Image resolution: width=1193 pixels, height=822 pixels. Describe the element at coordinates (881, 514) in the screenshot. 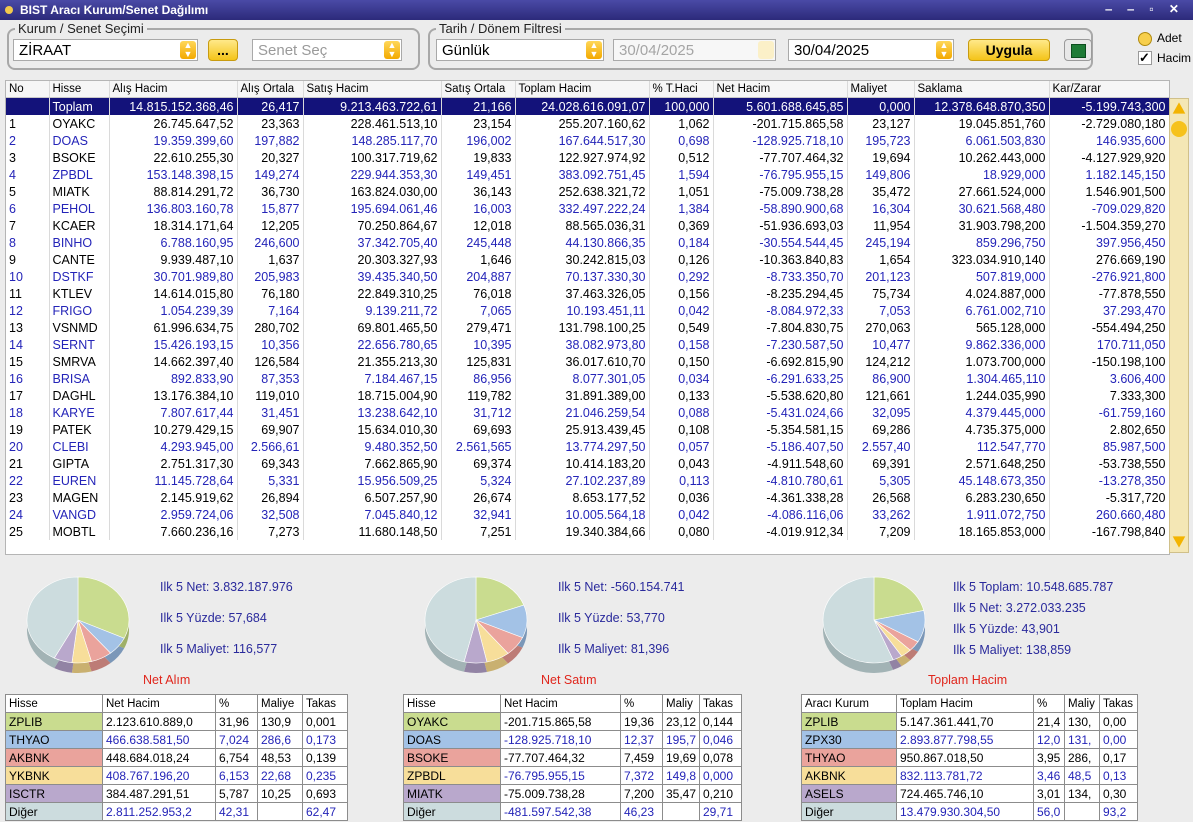

I see `cell: 33,262` at that location.